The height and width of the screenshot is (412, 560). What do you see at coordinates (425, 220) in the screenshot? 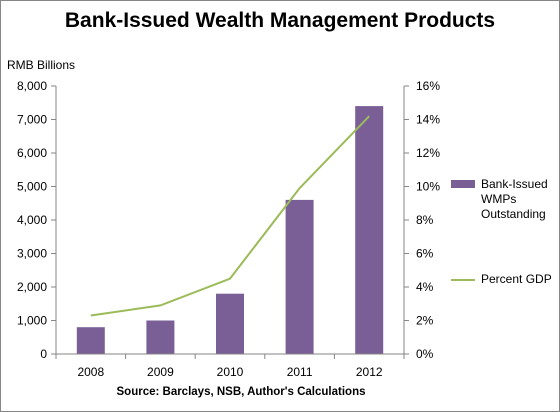
I see `right-tick-label: 8%` at bounding box center [425, 220].